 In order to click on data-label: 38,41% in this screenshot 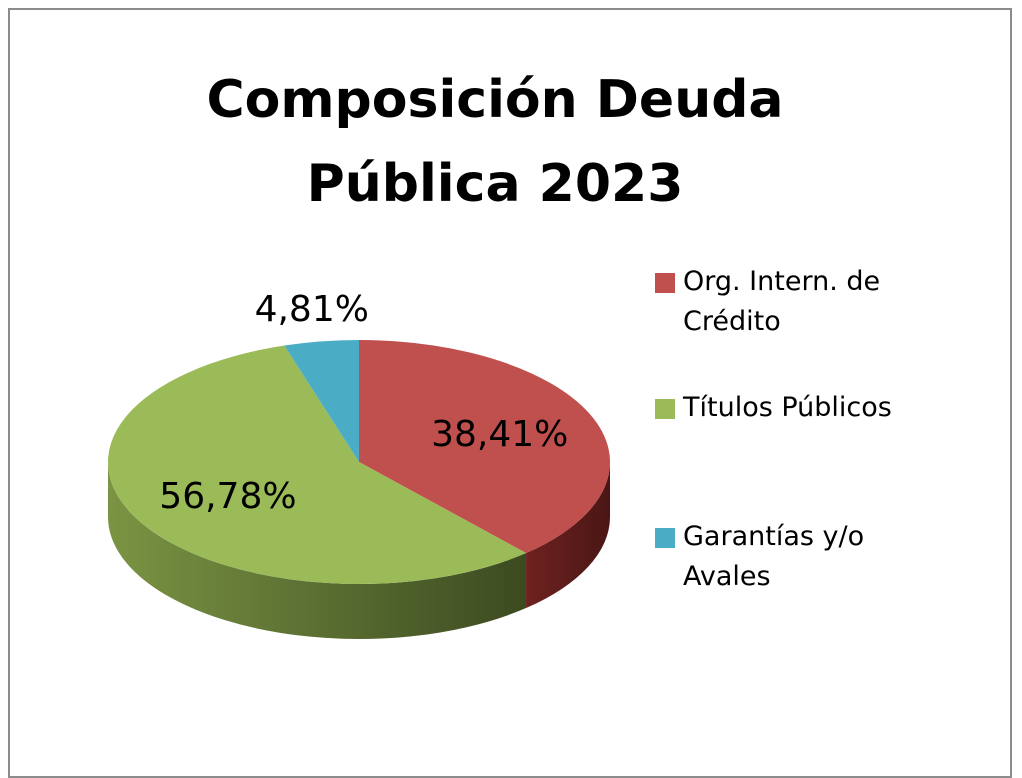, I will do `click(499, 434)`.